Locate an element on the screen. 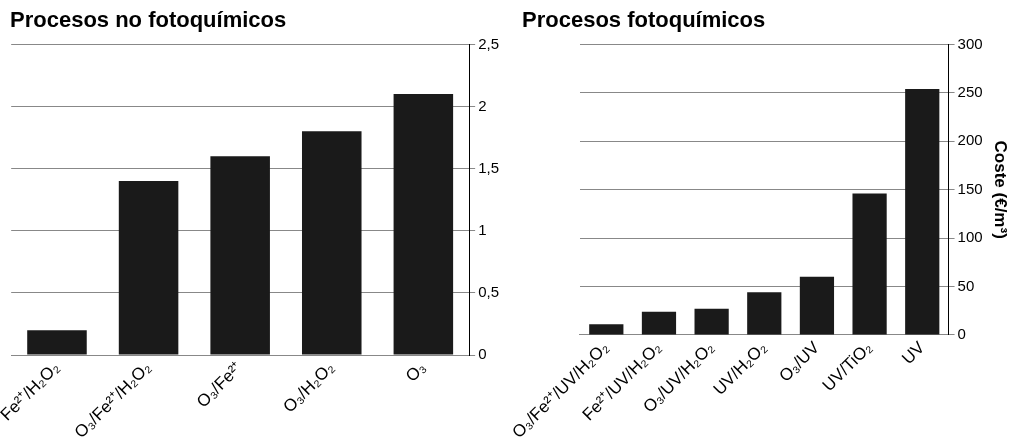  y-tick-label: 150 is located at coordinates (970, 188).